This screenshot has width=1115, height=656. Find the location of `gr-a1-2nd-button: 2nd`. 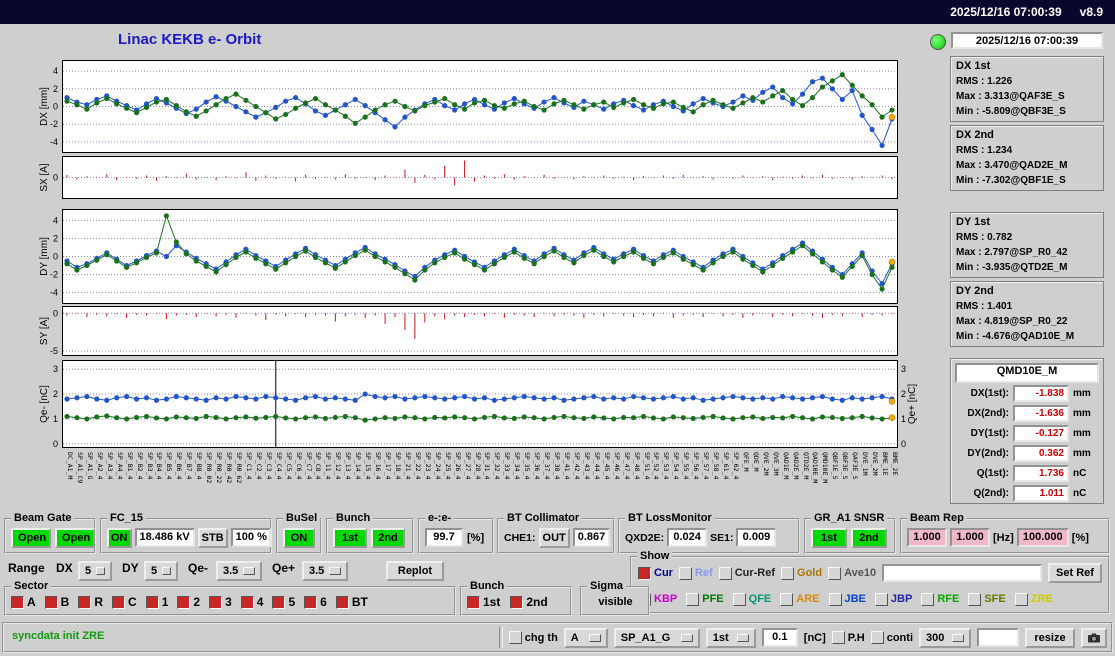

gr-a1-2nd-button: 2nd is located at coordinates (869, 537).